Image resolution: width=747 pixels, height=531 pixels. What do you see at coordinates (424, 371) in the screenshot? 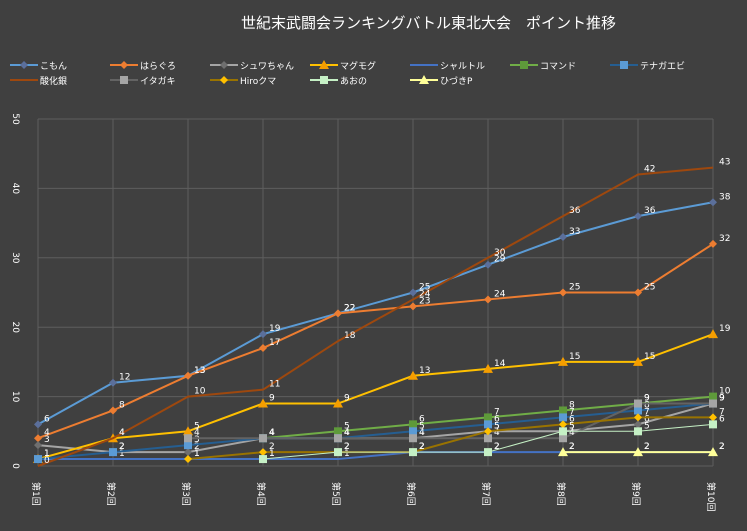
I see `data-label: 13` at bounding box center [424, 371].